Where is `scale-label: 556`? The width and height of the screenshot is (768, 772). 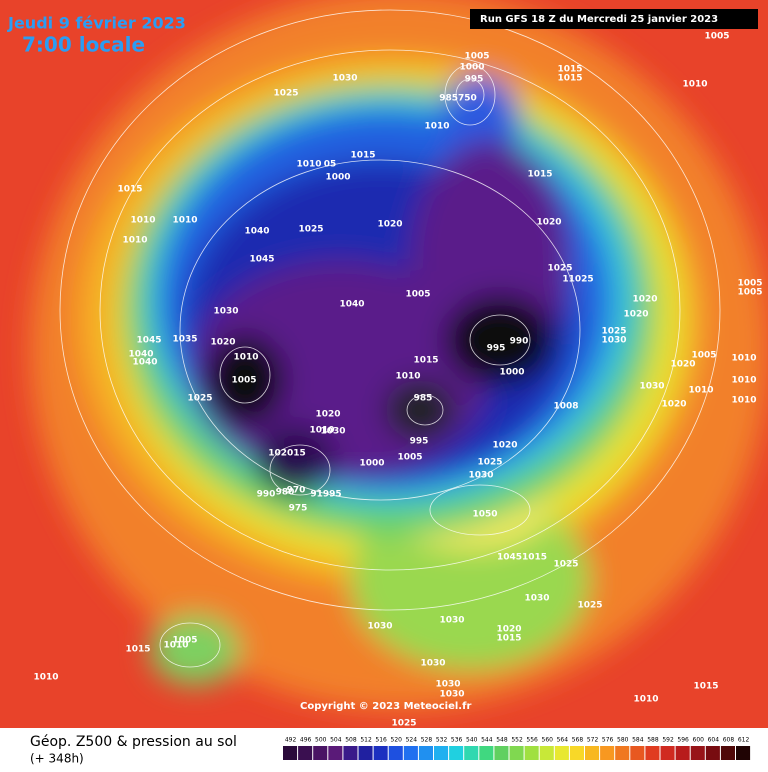 scale-label: 556 is located at coordinates (532, 740).